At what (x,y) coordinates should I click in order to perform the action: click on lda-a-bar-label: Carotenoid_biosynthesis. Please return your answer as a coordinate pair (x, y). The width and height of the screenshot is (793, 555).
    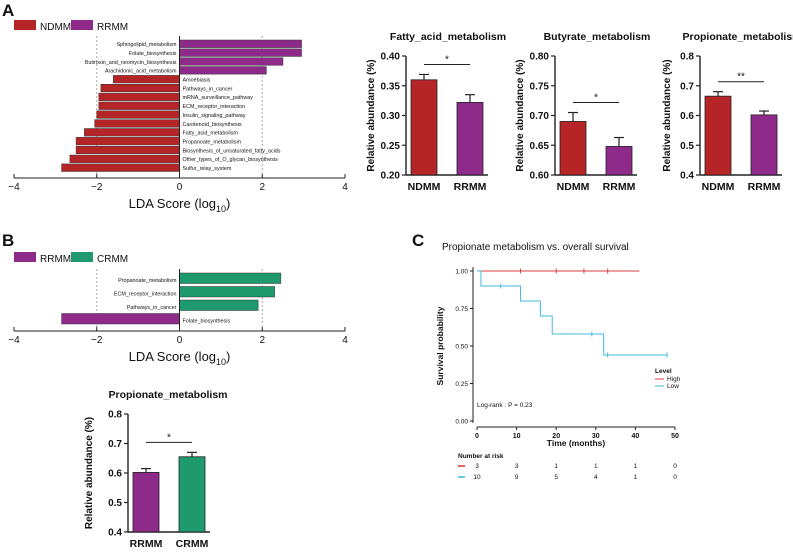
    Looking at the image, I should click on (212, 125).